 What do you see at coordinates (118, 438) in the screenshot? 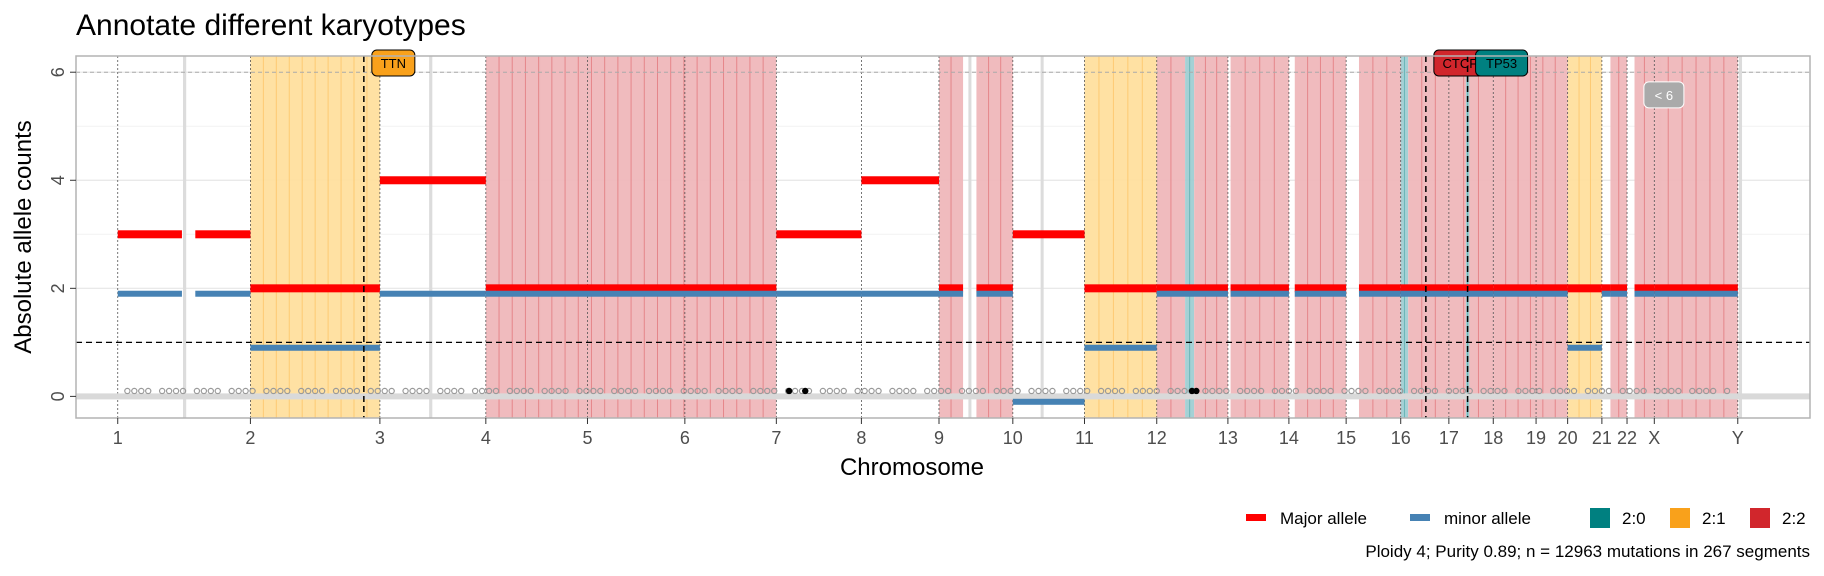
I see `x-tick-label: 1` at bounding box center [118, 438].